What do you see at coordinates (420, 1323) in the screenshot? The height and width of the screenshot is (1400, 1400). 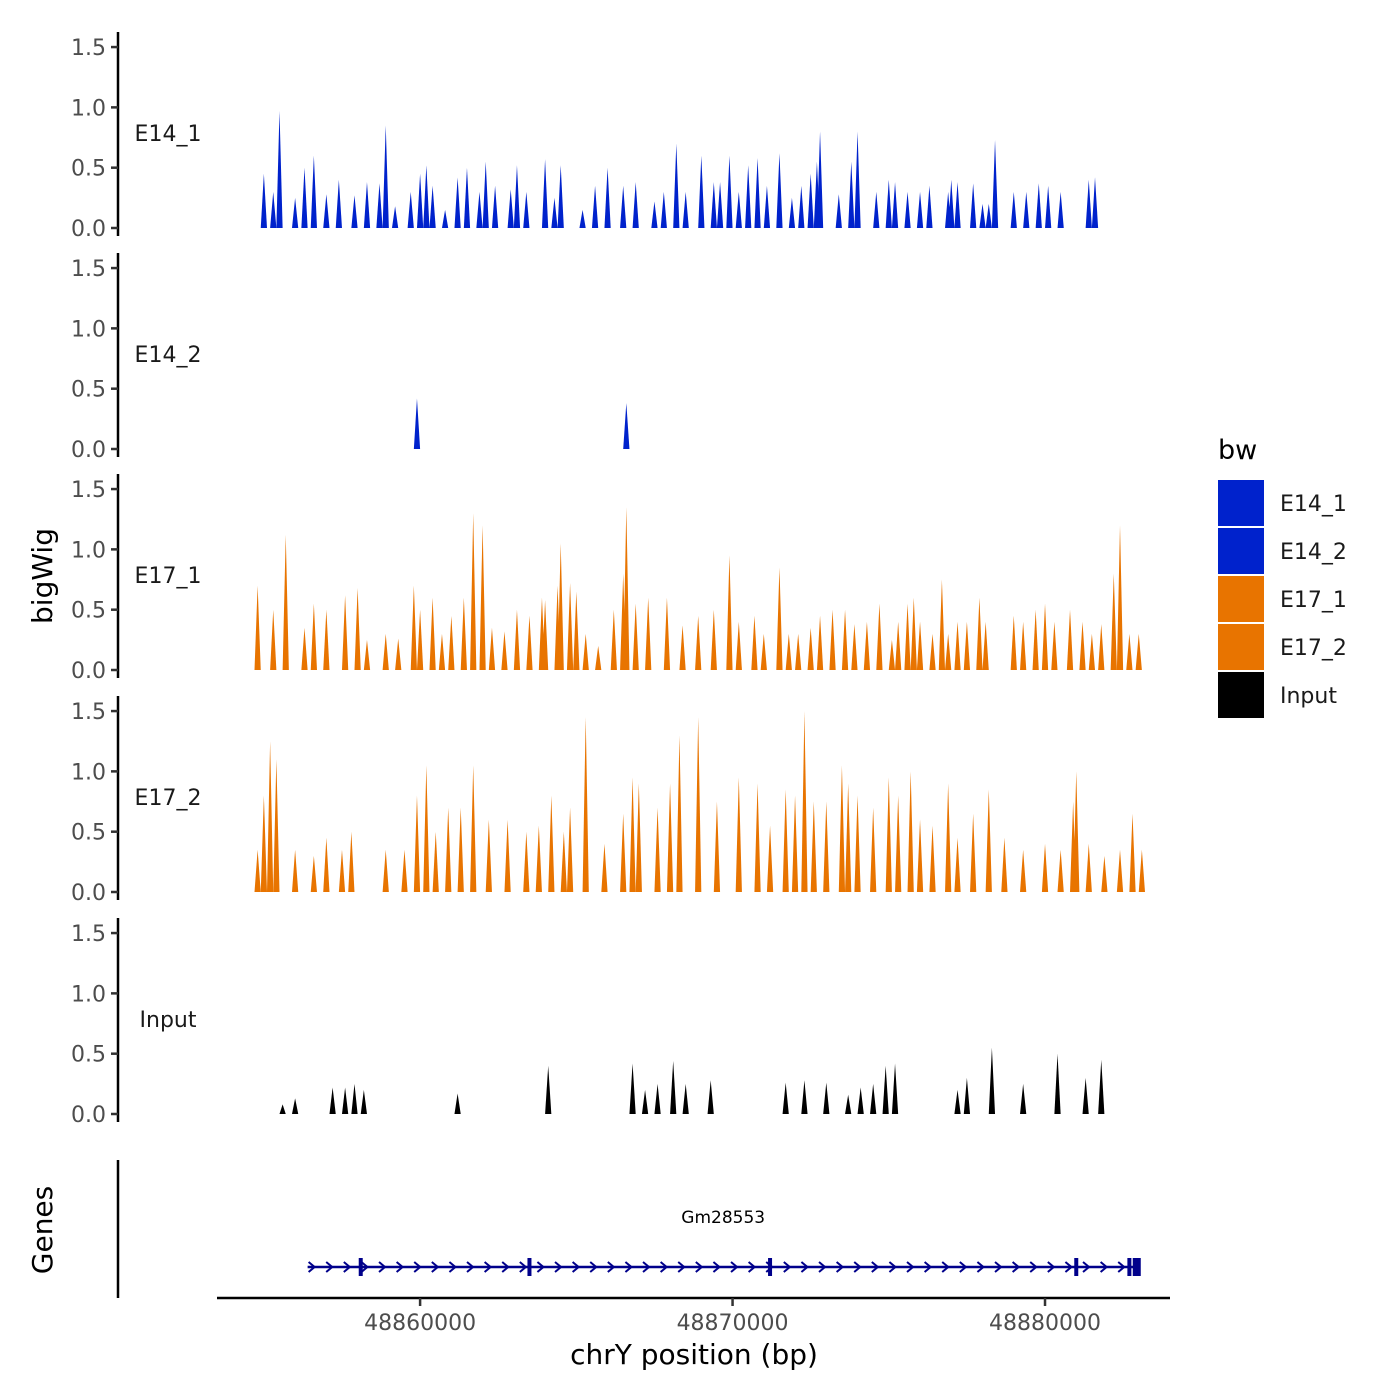 I see `x-tick-label: 48860000` at bounding box center [420, 1323].